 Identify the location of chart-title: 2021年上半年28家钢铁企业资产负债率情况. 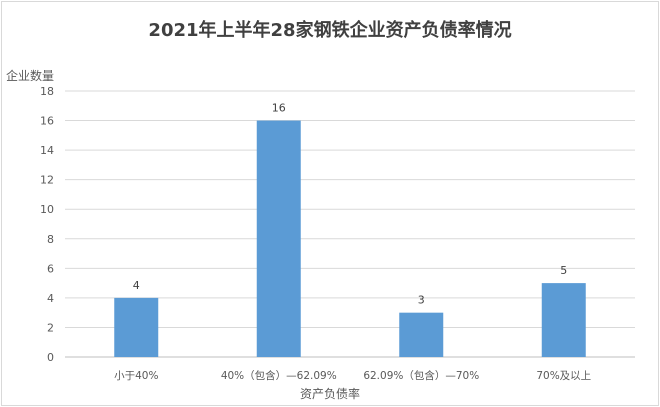
(330, 30).